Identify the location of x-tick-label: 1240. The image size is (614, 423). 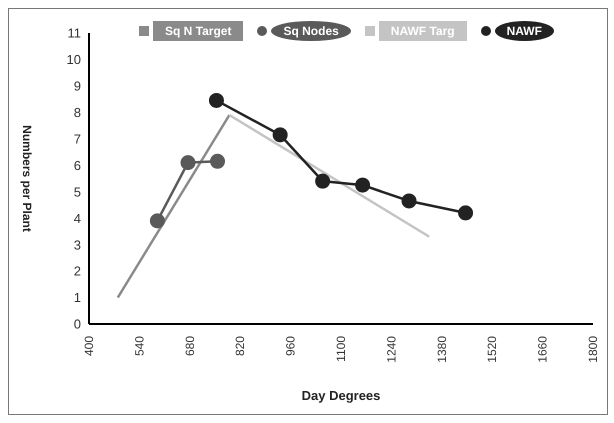
(391, 349).